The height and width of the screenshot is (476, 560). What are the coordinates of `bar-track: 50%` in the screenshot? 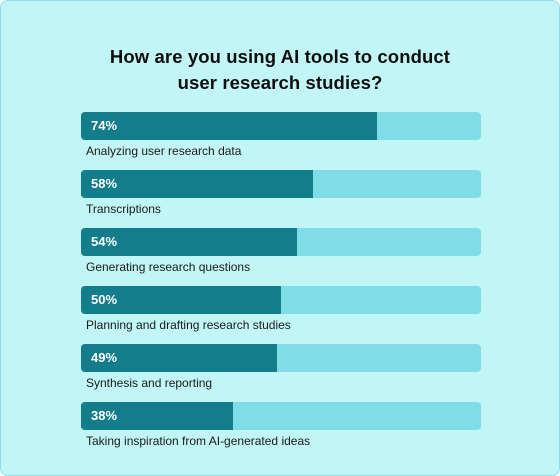 It's located at (281, 300).